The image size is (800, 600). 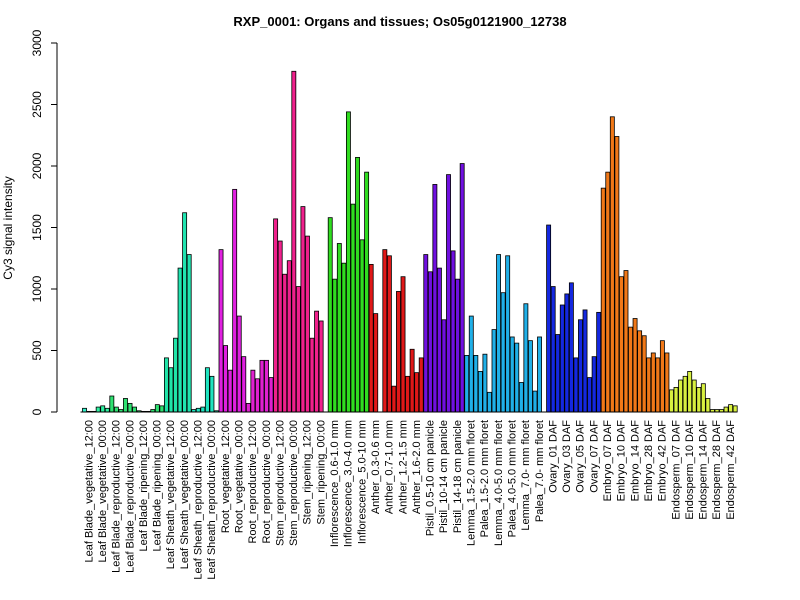 What do you see at coordinates (704, 470) in the screenshot?
I see `x-tick-label: Endosperm_14 DAF` at bounding box center [704, 470].